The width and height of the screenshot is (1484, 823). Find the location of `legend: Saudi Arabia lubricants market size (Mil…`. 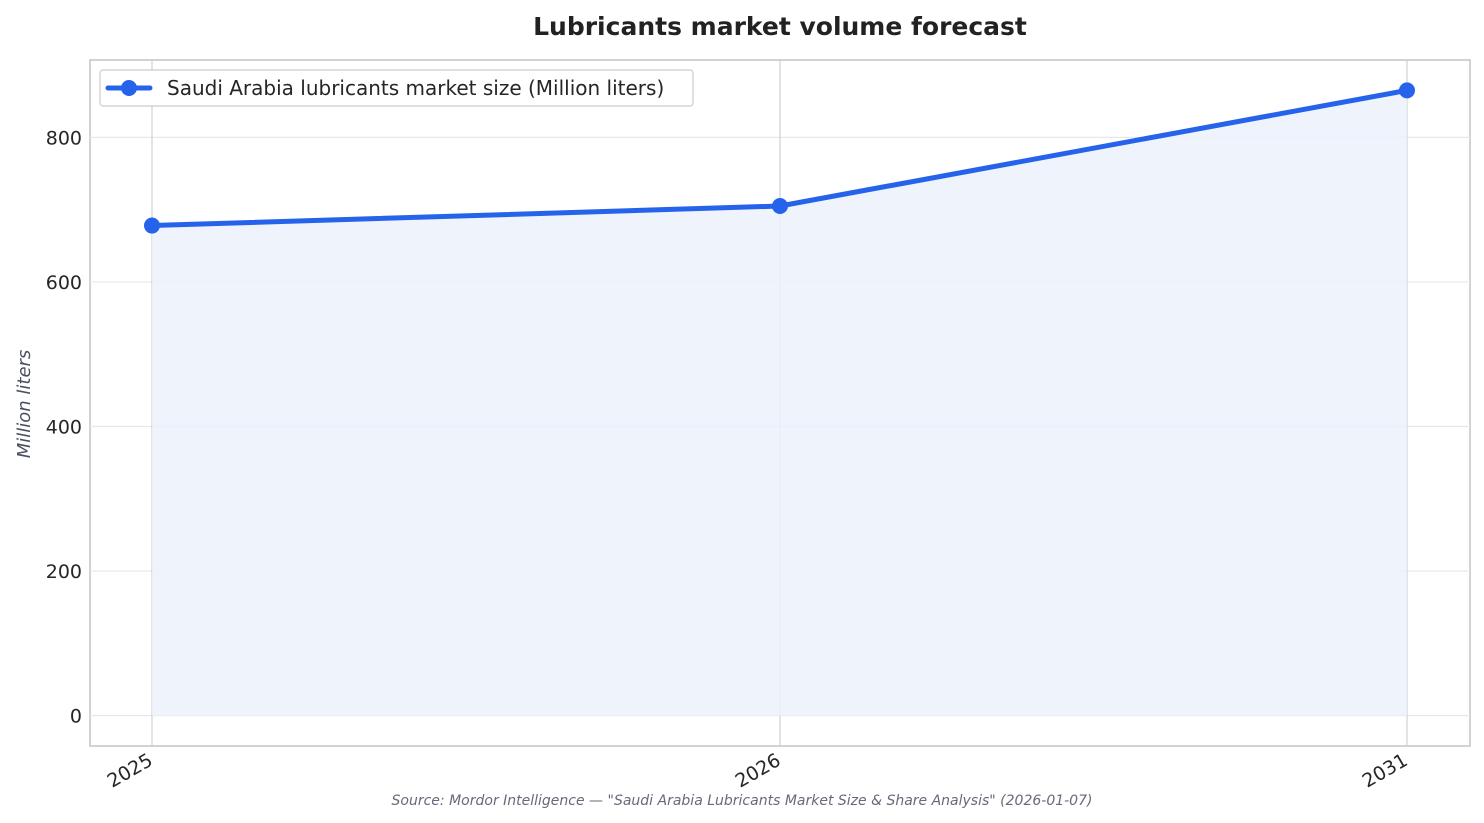

legend: Saudi Arabia lubricants market size (Mil… is located at coordinates (396, 88).